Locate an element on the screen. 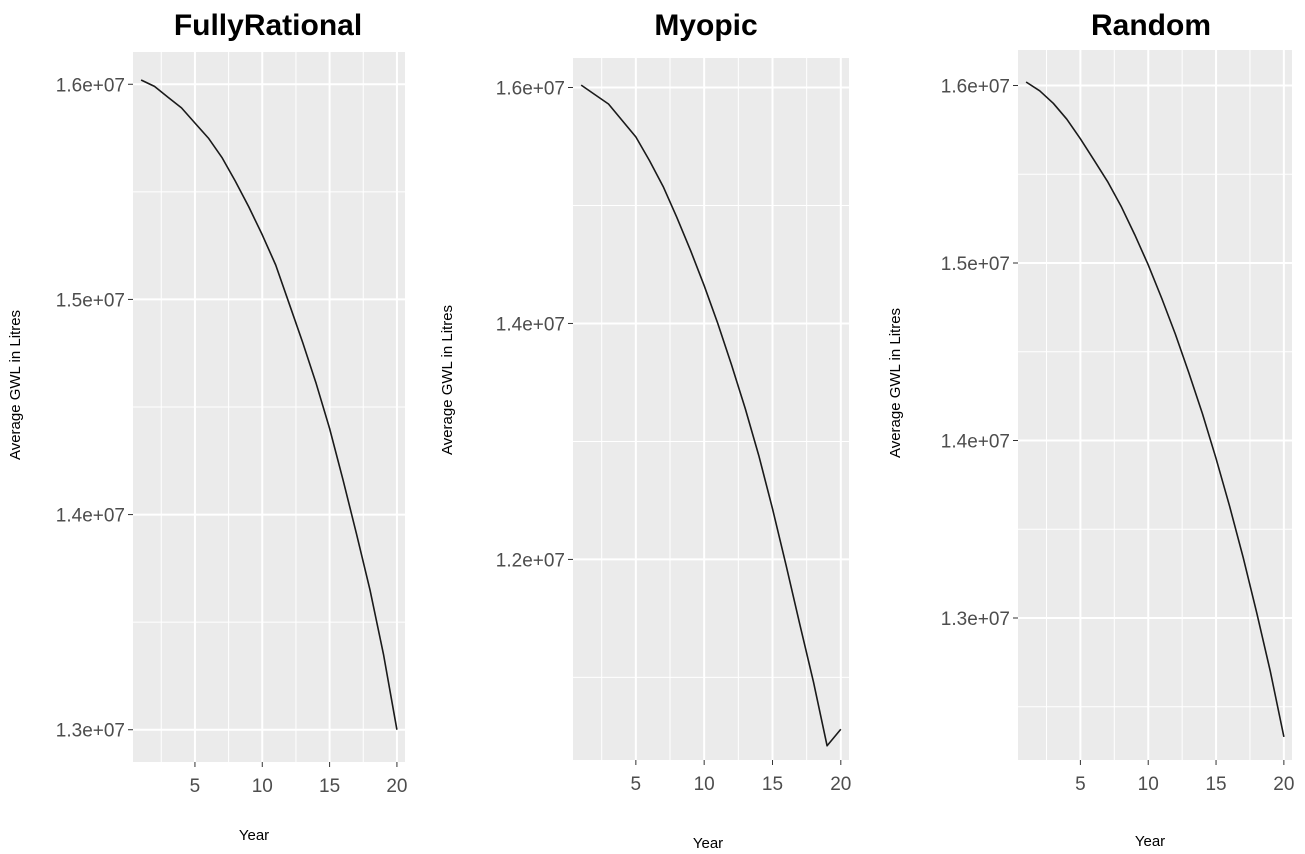  panel-title: FullyRational is located at coordinates (268, 25).